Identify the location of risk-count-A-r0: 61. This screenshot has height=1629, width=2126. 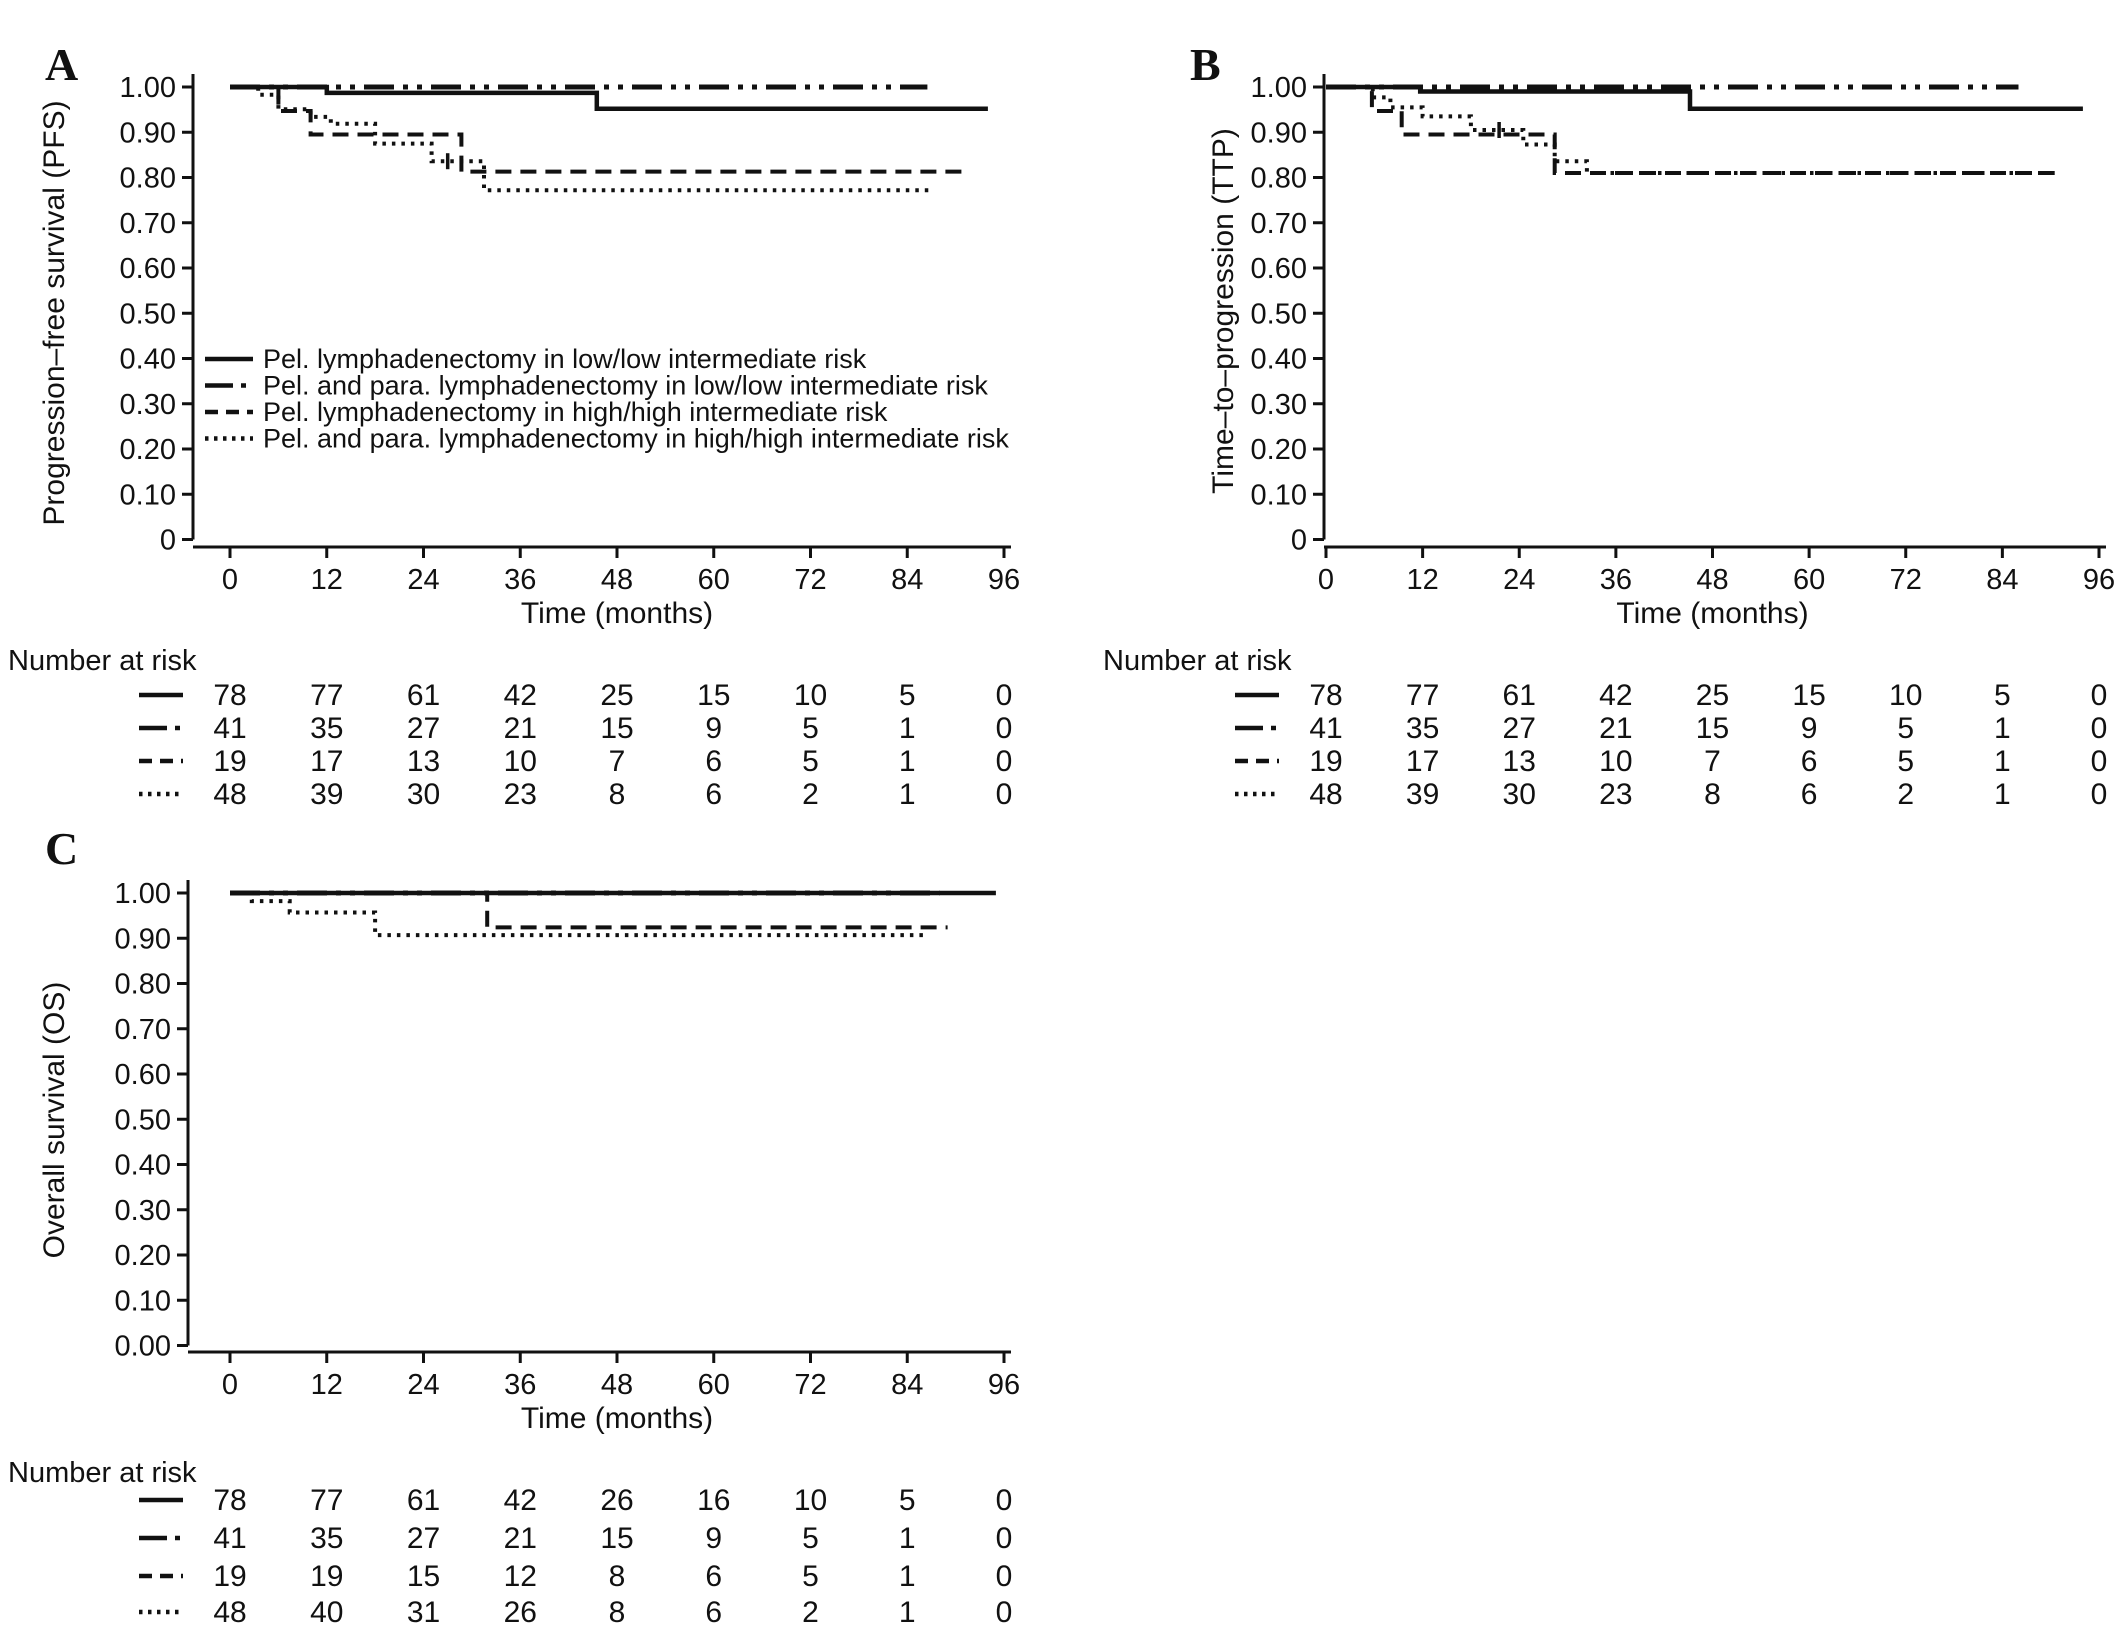
(423, 695).